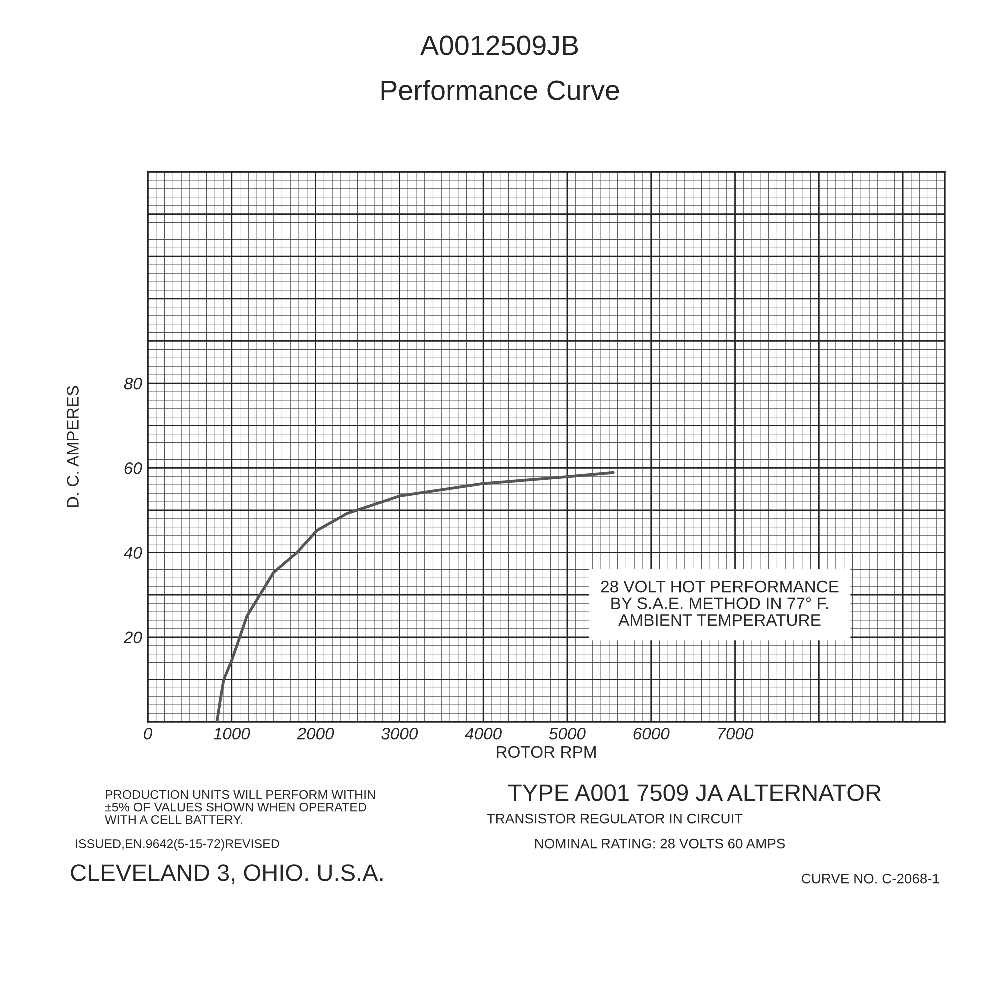 The width and height of the screenshot is (1000, 1000). What do you see at coordinates (73, 447) in the screenshot?
I see `y-axis-title: D. C. AMPERES` at bounding box center [73, 447].